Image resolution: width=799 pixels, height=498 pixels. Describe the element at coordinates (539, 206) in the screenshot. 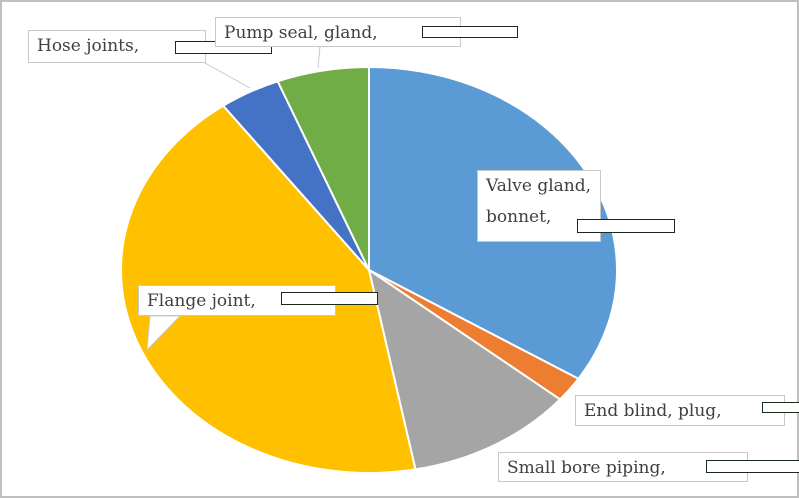

I see `data-label: Valve gland, bonnet,` at that location.